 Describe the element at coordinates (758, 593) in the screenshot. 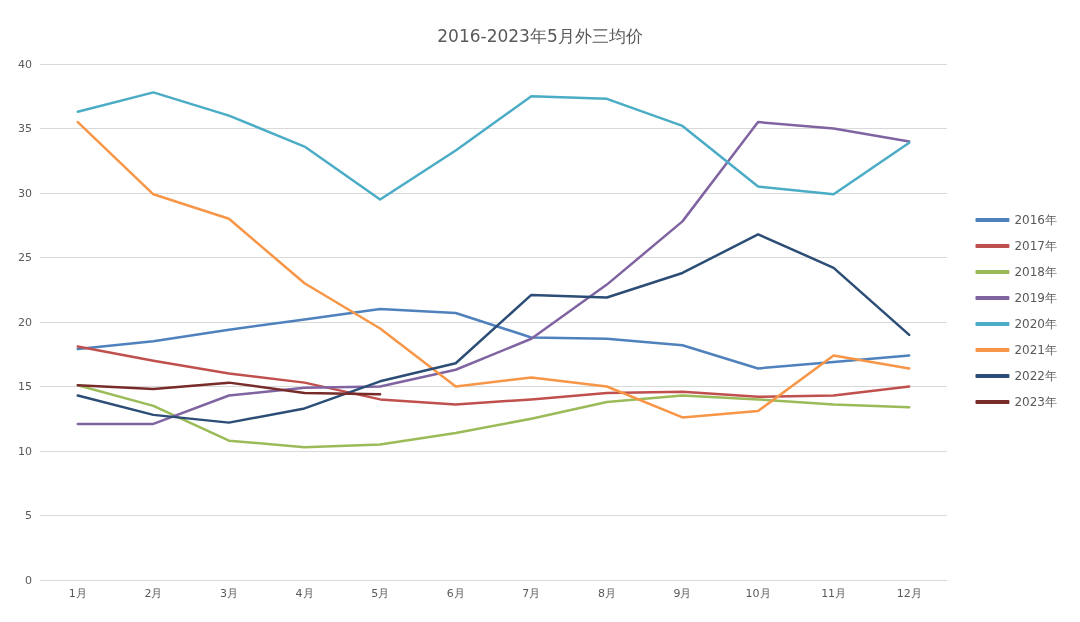

I see `x-tick-label: 10月` at that location.